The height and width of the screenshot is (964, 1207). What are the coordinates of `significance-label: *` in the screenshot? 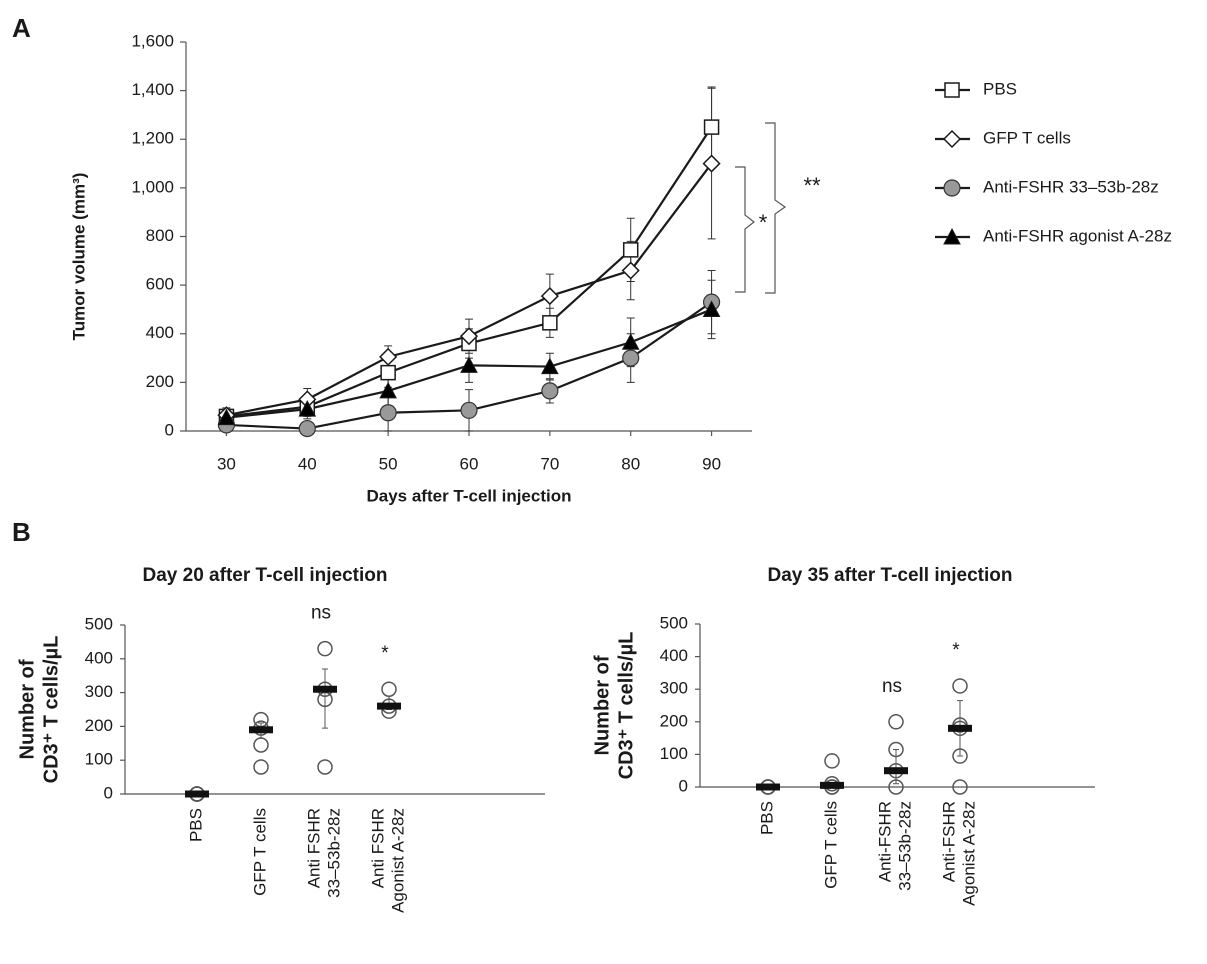 It's located at (385, 653).